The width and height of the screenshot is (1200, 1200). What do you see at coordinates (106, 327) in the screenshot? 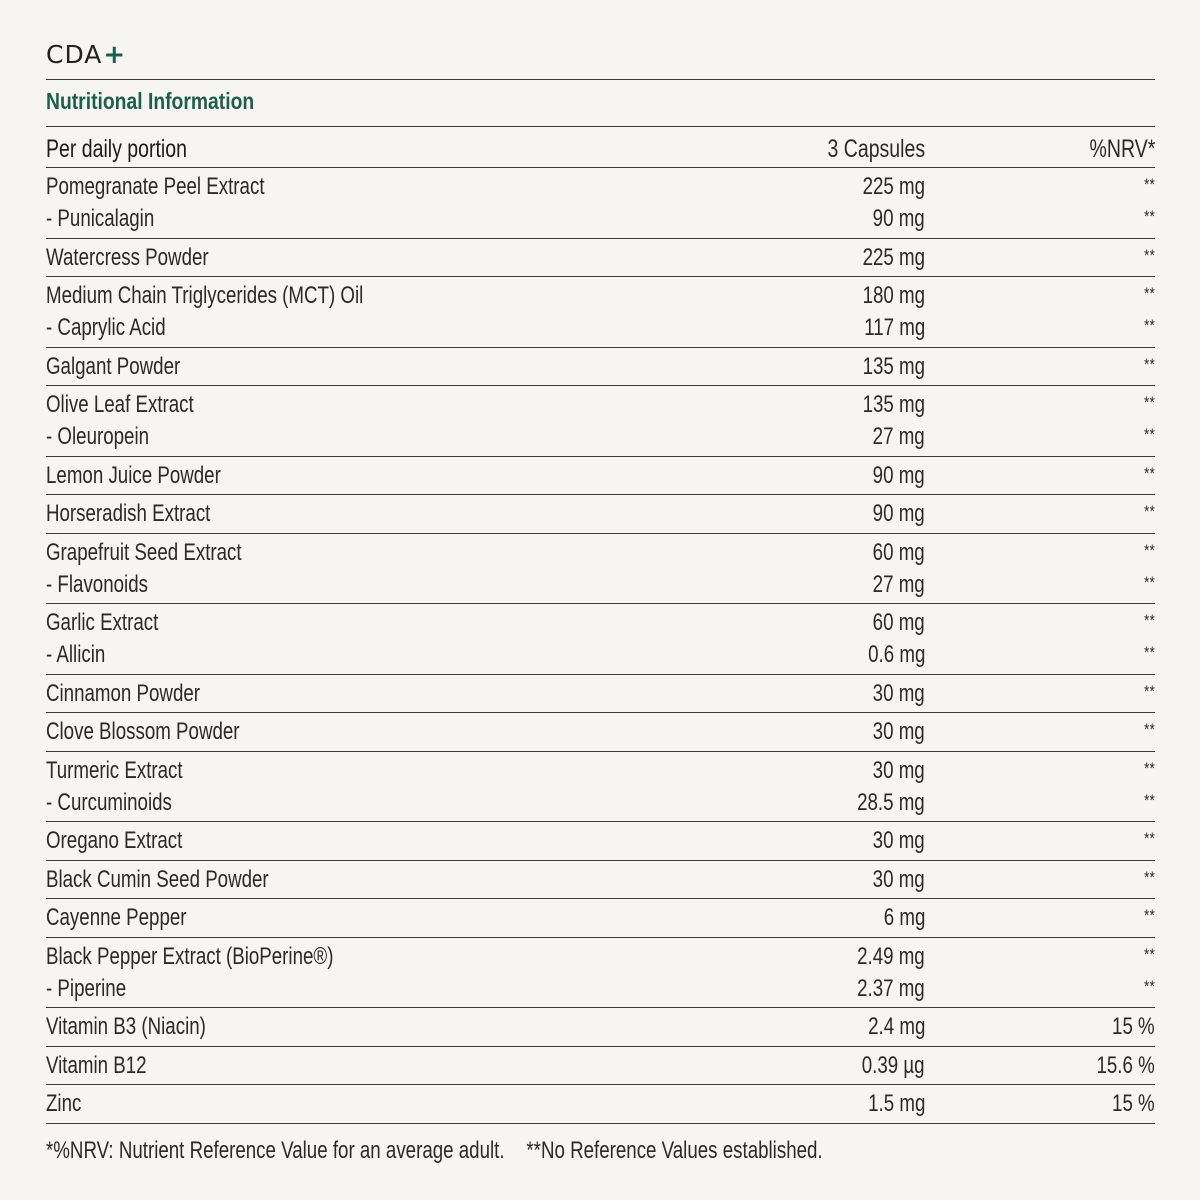
I see `sub-ingredient-name: - Caprylic Acid` at bounding box center [106, 327].